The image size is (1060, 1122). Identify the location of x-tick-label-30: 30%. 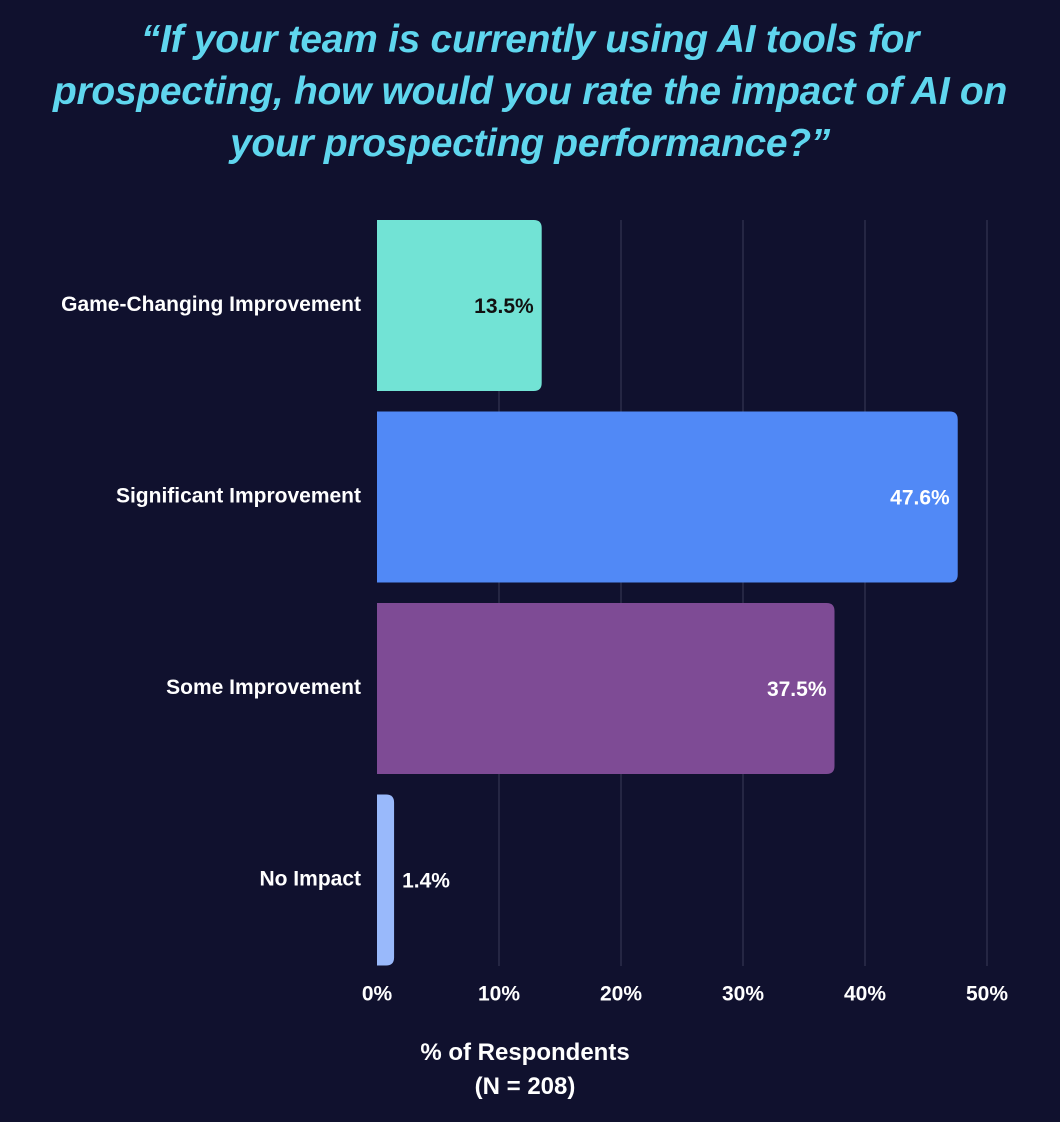
(743, 994).